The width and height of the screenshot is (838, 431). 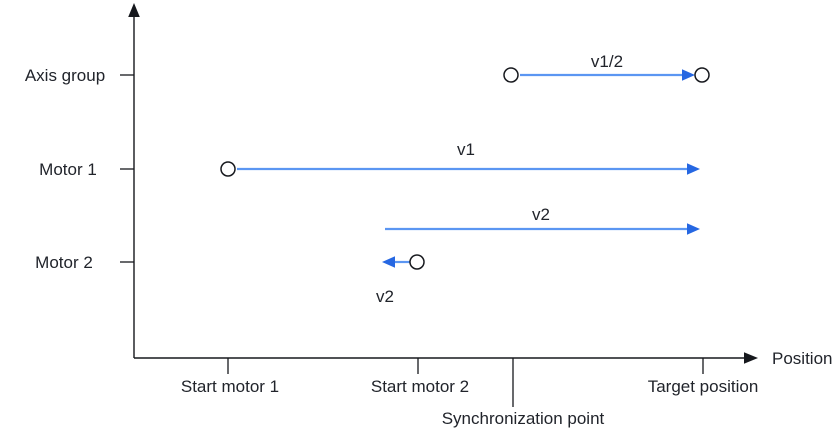 I want to click on x-label-synchronization-point: Synchronization point, so click(x=523, y=418).